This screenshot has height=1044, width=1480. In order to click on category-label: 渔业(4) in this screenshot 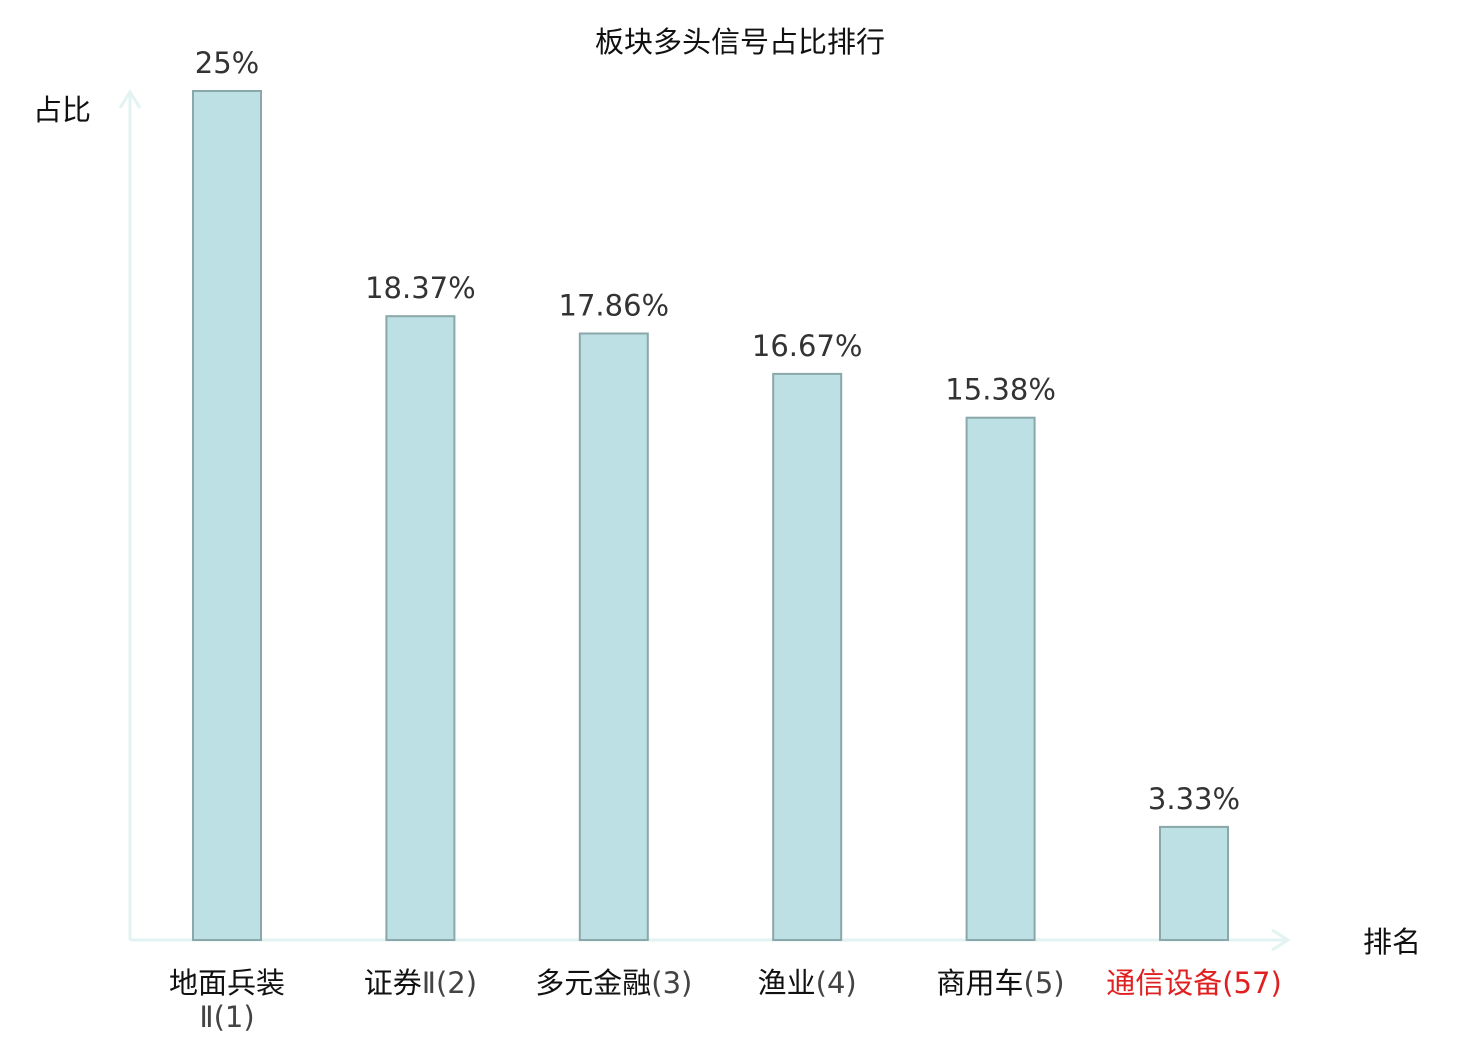, I will do `click(807, 983)`.